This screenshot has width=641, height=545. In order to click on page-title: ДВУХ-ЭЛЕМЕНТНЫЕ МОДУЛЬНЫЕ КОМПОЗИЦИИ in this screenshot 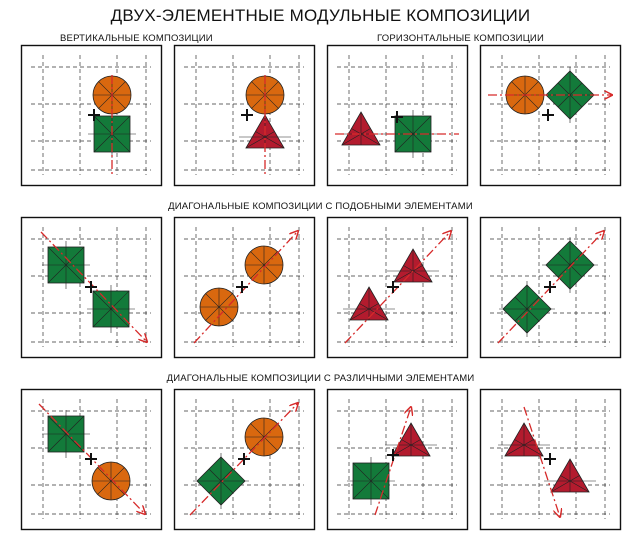, I will do `click(320, 15)`.